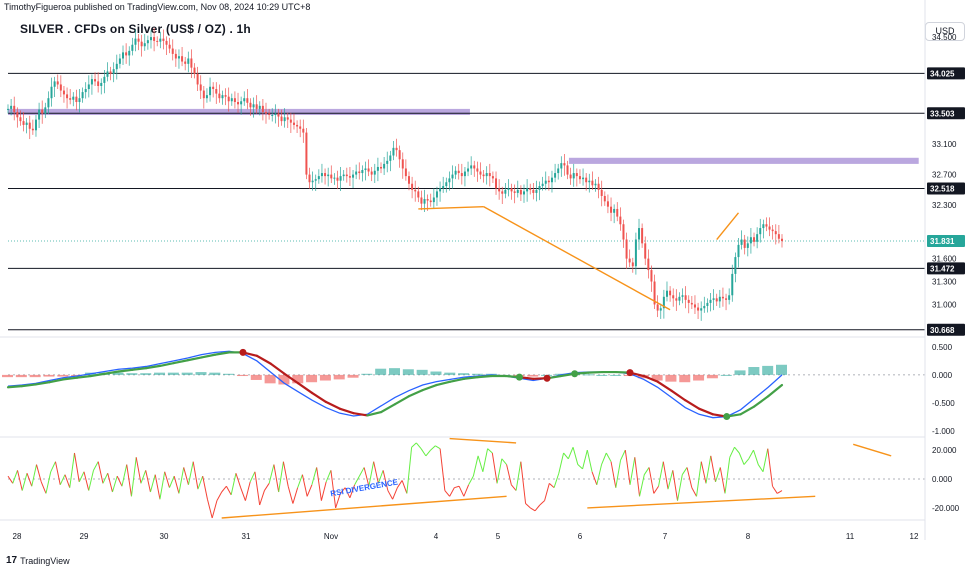 The width and height of the screenshot is (975, 572). I want to click on time-tick-label: Nov, so click(331, 536).